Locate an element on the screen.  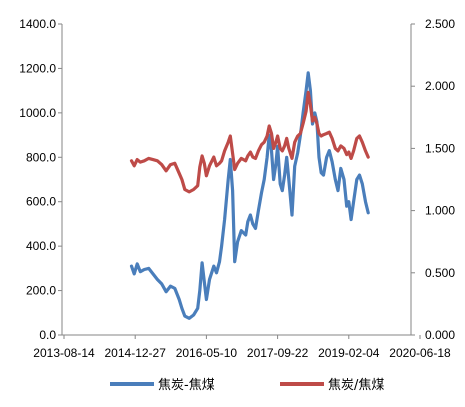
right-axis-tick-label: 2.000 is located at coordinates (440, 86).